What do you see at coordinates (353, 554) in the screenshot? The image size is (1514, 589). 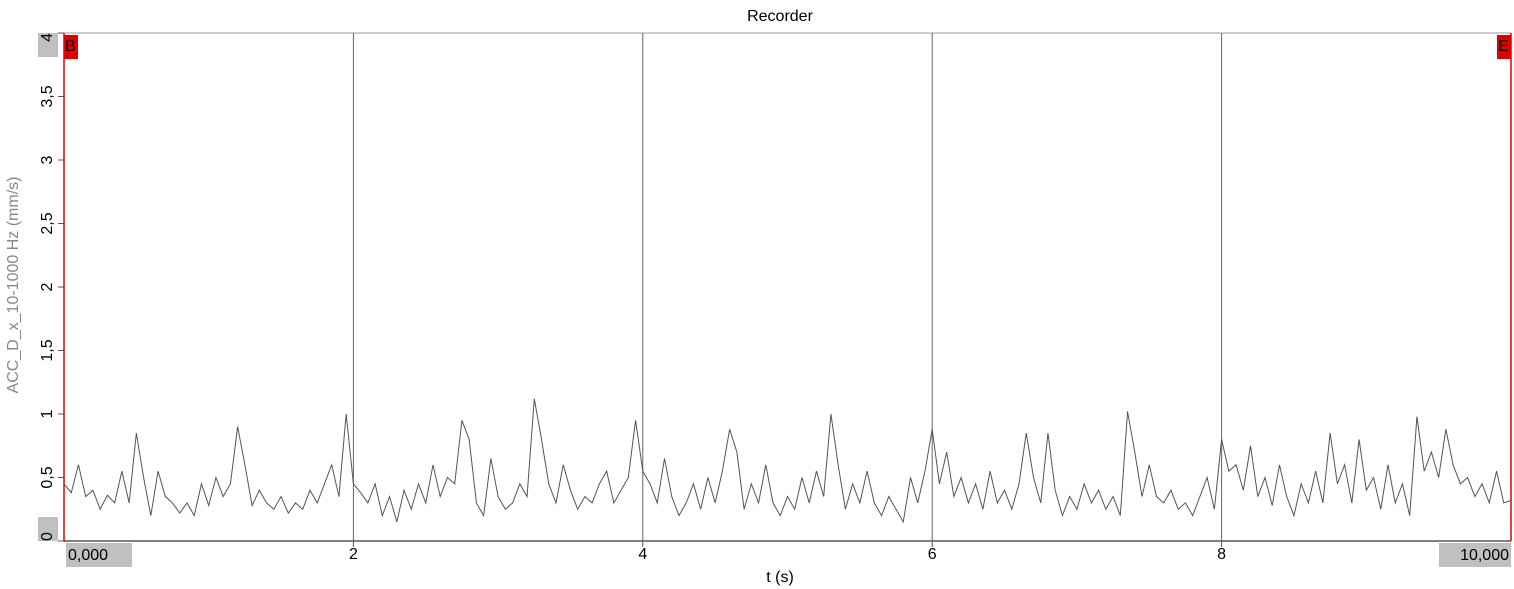 I see `x-tick-label: 2` at bounding box center [353, 554].